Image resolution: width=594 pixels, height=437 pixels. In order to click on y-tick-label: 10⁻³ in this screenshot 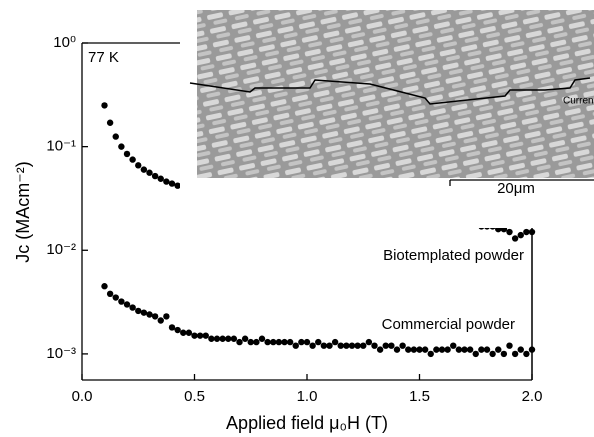, I will do `click(61, 353)`.